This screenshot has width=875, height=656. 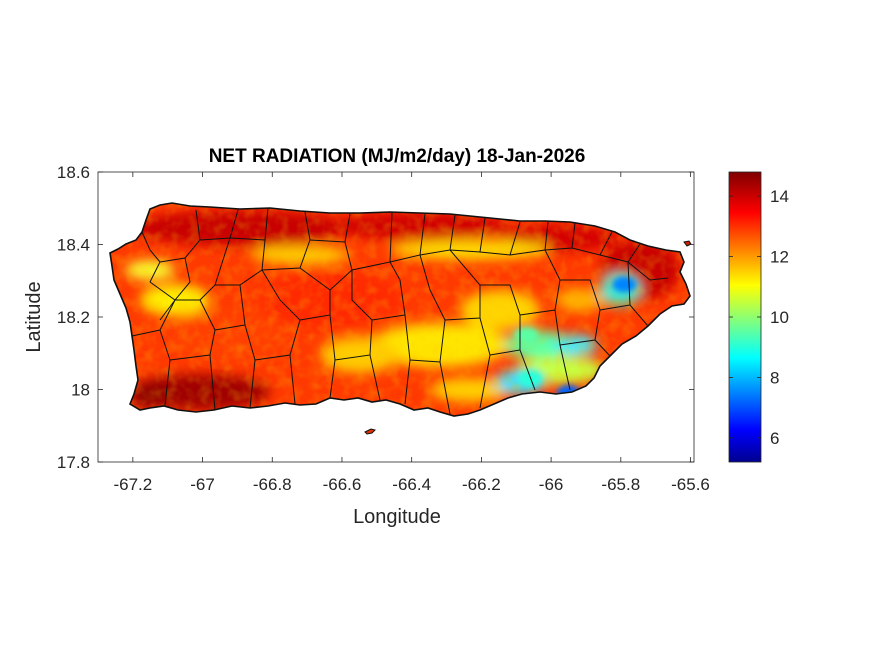 What do you see at coordinates (779, 196) in the screenshot?
I see `colorbar-tick-label: 14` at bounding box center [779, 196].